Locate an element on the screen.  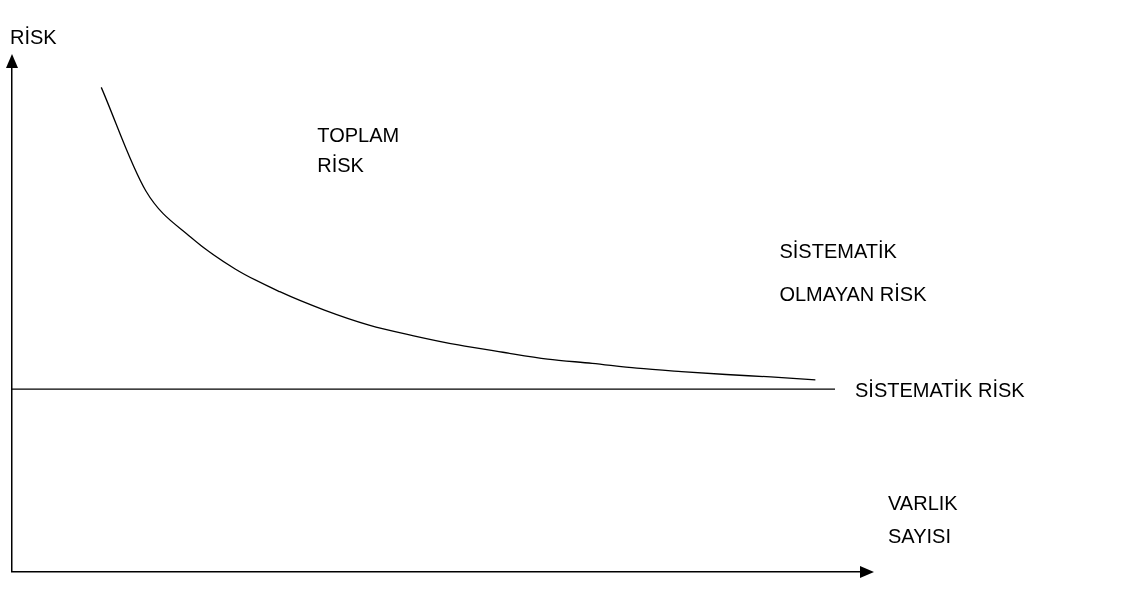
y-axis-title: RİSK is located at coordinates (34, 36).